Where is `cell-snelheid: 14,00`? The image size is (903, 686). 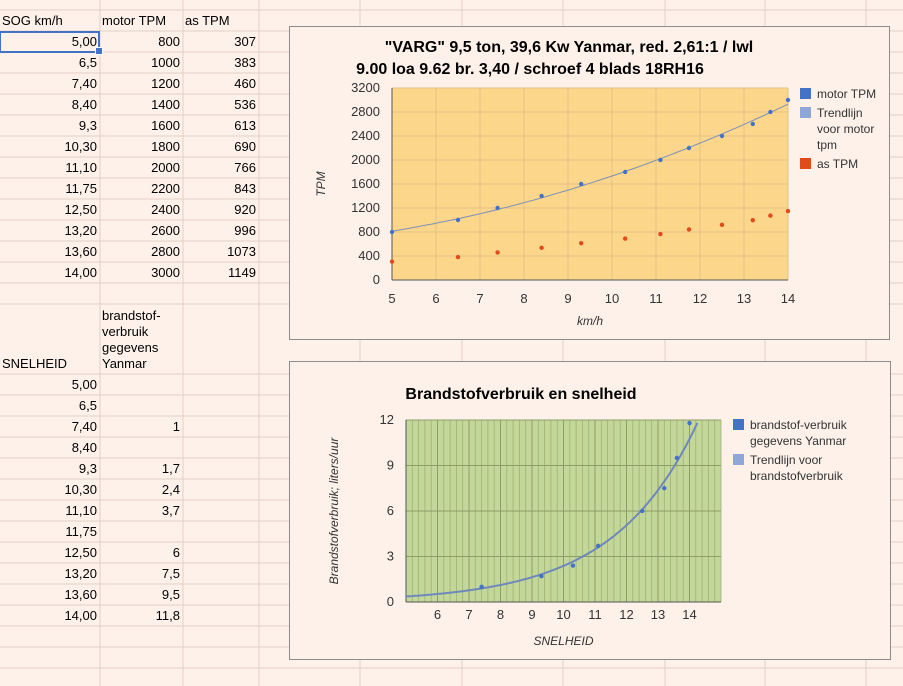 cell-snelheid: 14,00 is located at coordinates (80, 615).